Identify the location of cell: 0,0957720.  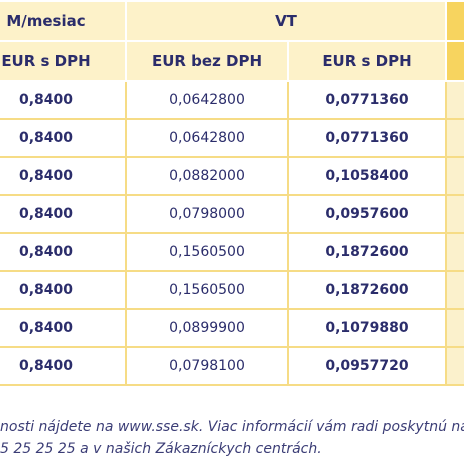
(367, 366).